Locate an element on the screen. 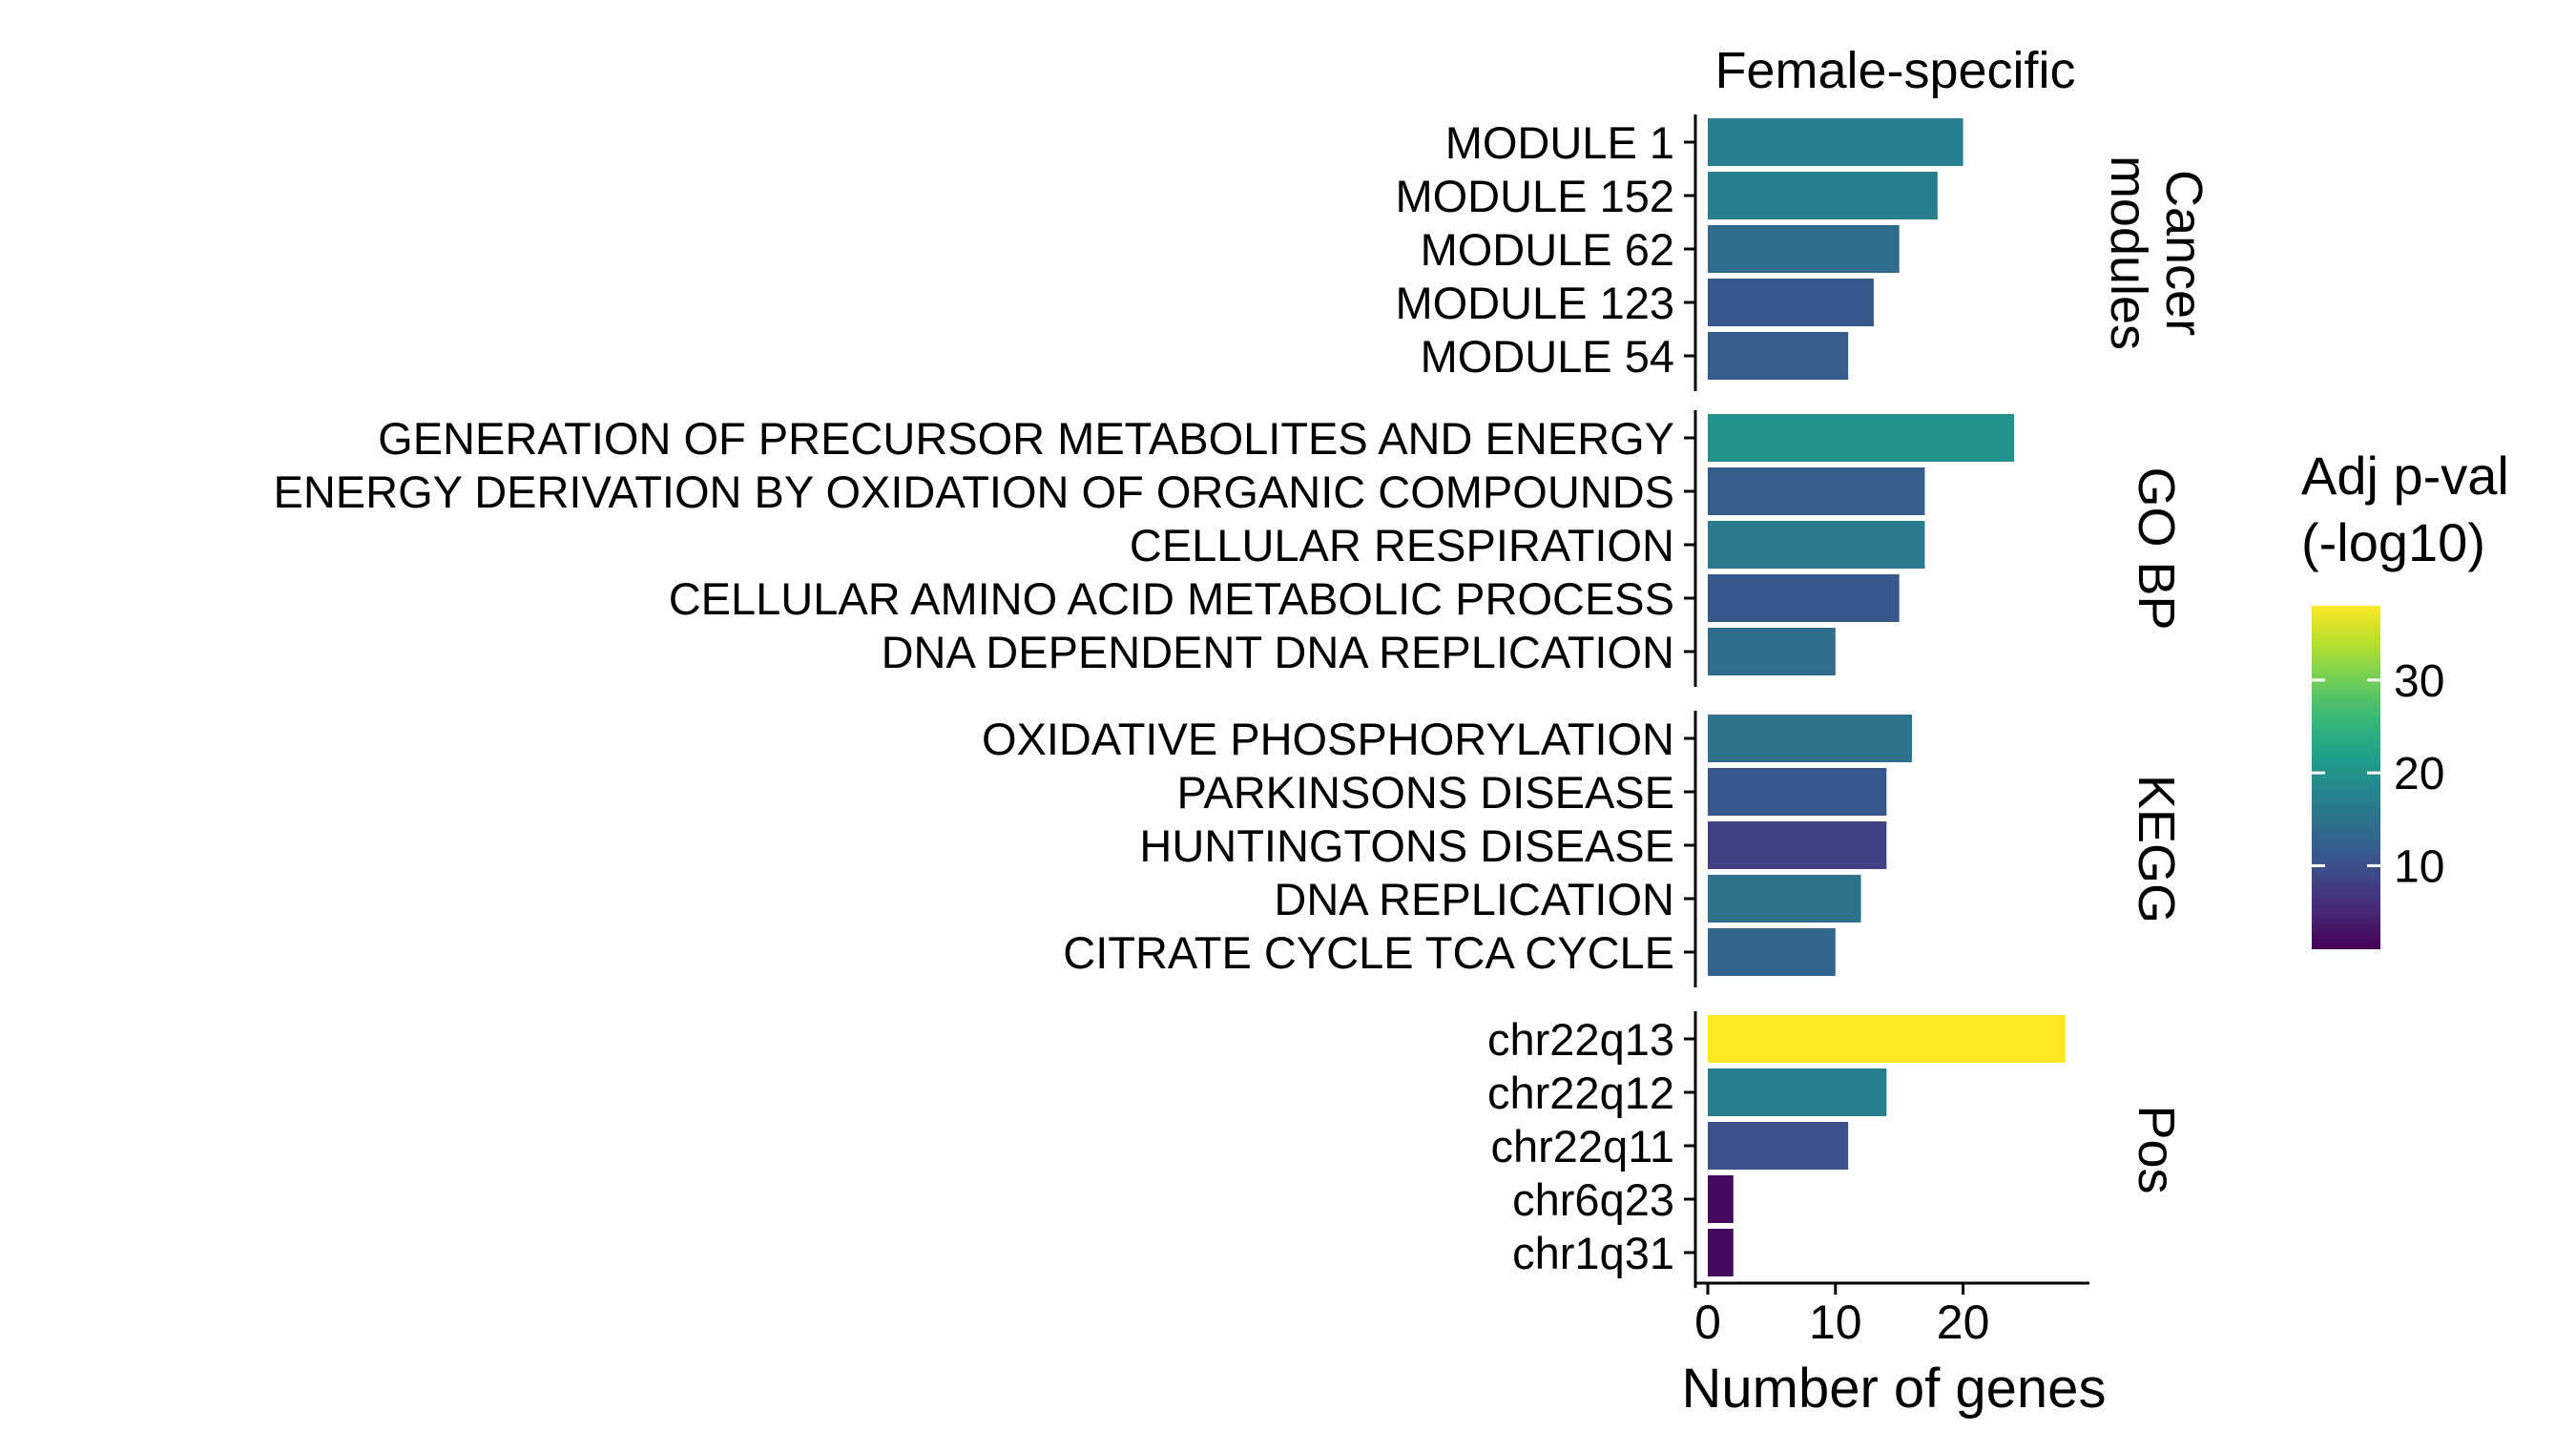 The width and height of the screenshot is (2576, 1431). facet-strip-label: Cancermodules is located at coordinates (2156, 253).